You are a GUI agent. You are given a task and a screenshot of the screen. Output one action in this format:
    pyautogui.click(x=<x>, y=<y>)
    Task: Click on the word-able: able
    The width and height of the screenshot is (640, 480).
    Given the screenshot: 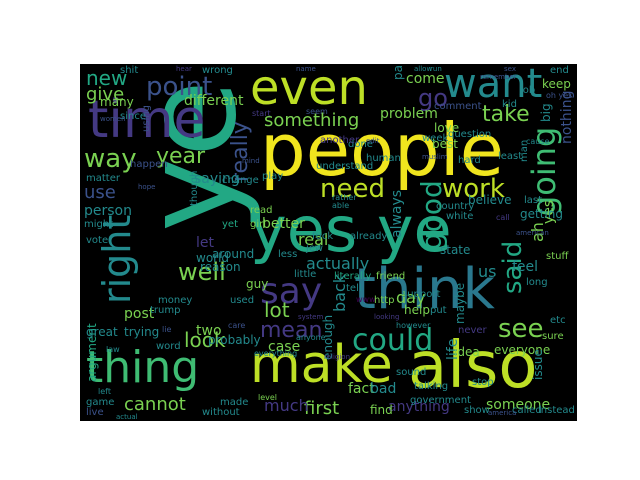 What is the action you would take?
    pyautogui.click(x=341, y=205)
    